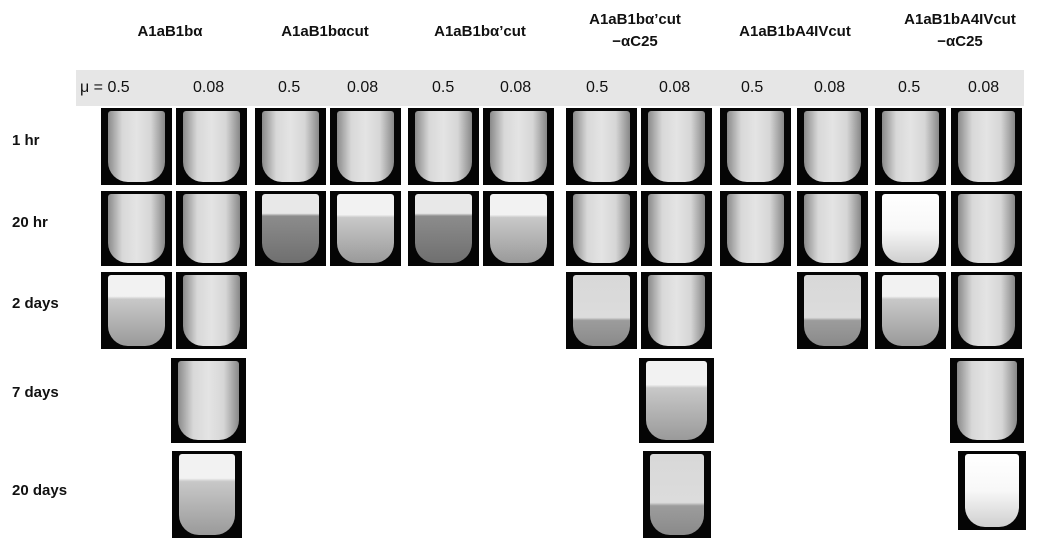  Describe the element at coordinates (35, 392) in the screenshot. I see `row-label-7days: 7 days` at that location.